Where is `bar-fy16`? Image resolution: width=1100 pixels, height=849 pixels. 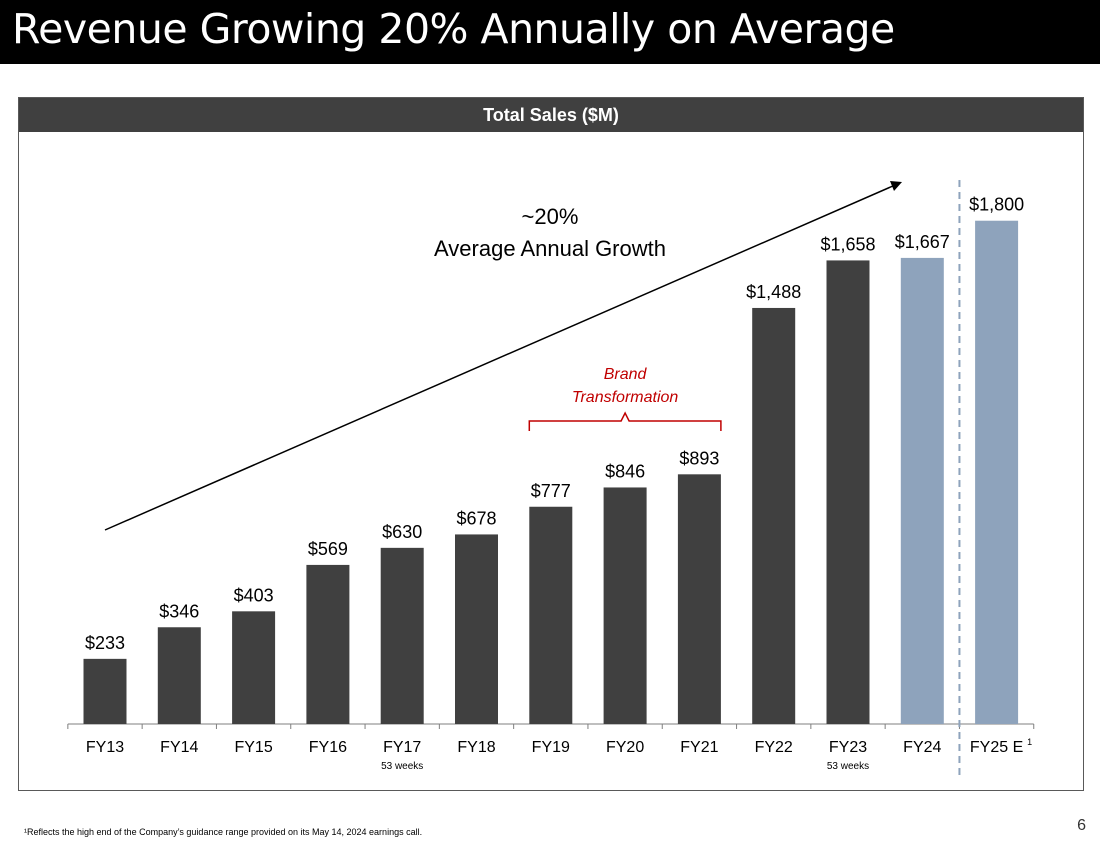
bar-fy16 is located at coordinates (328, 644).